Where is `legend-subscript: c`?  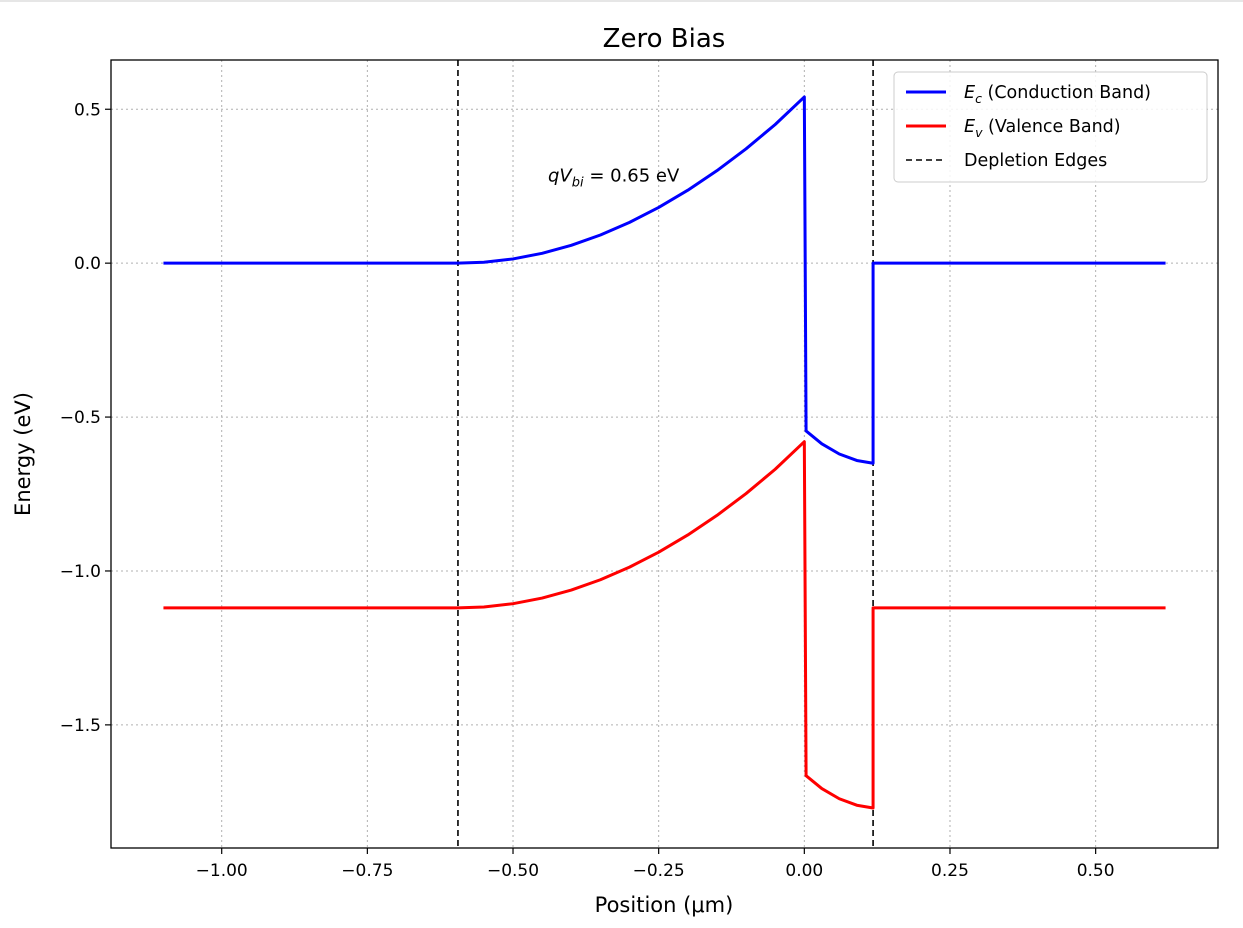
legend-subscript: c is located at coordinates (978, 98).